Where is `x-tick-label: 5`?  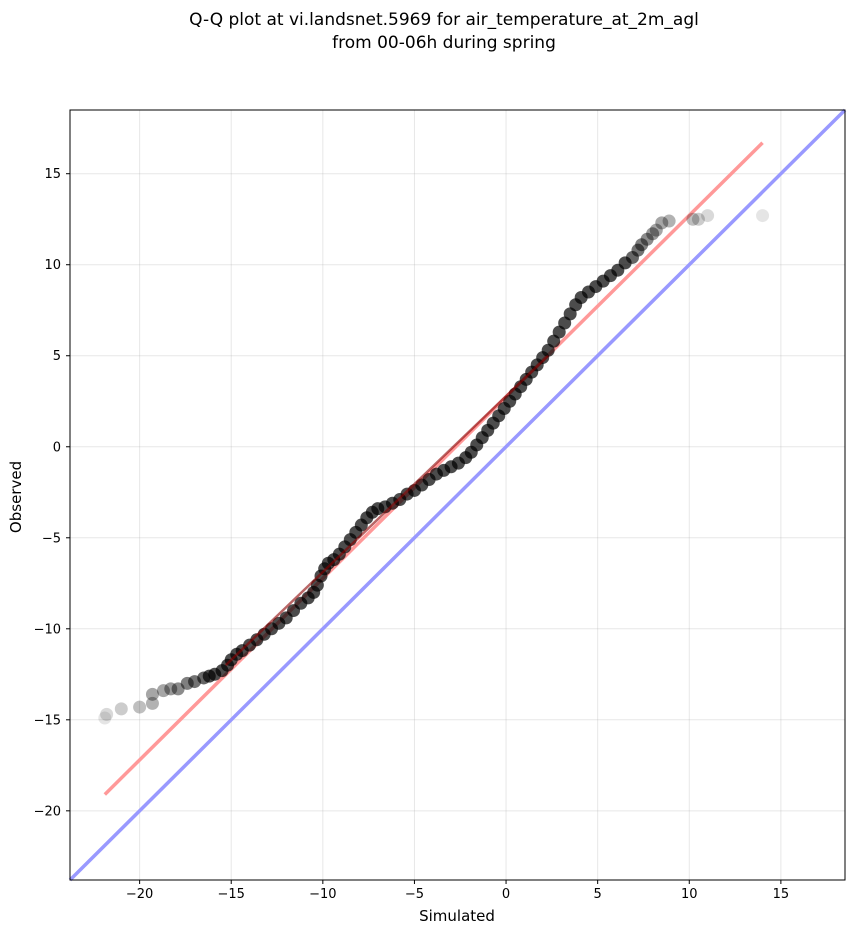
x-tick-label: 5 is located at coordinates (598, 894).